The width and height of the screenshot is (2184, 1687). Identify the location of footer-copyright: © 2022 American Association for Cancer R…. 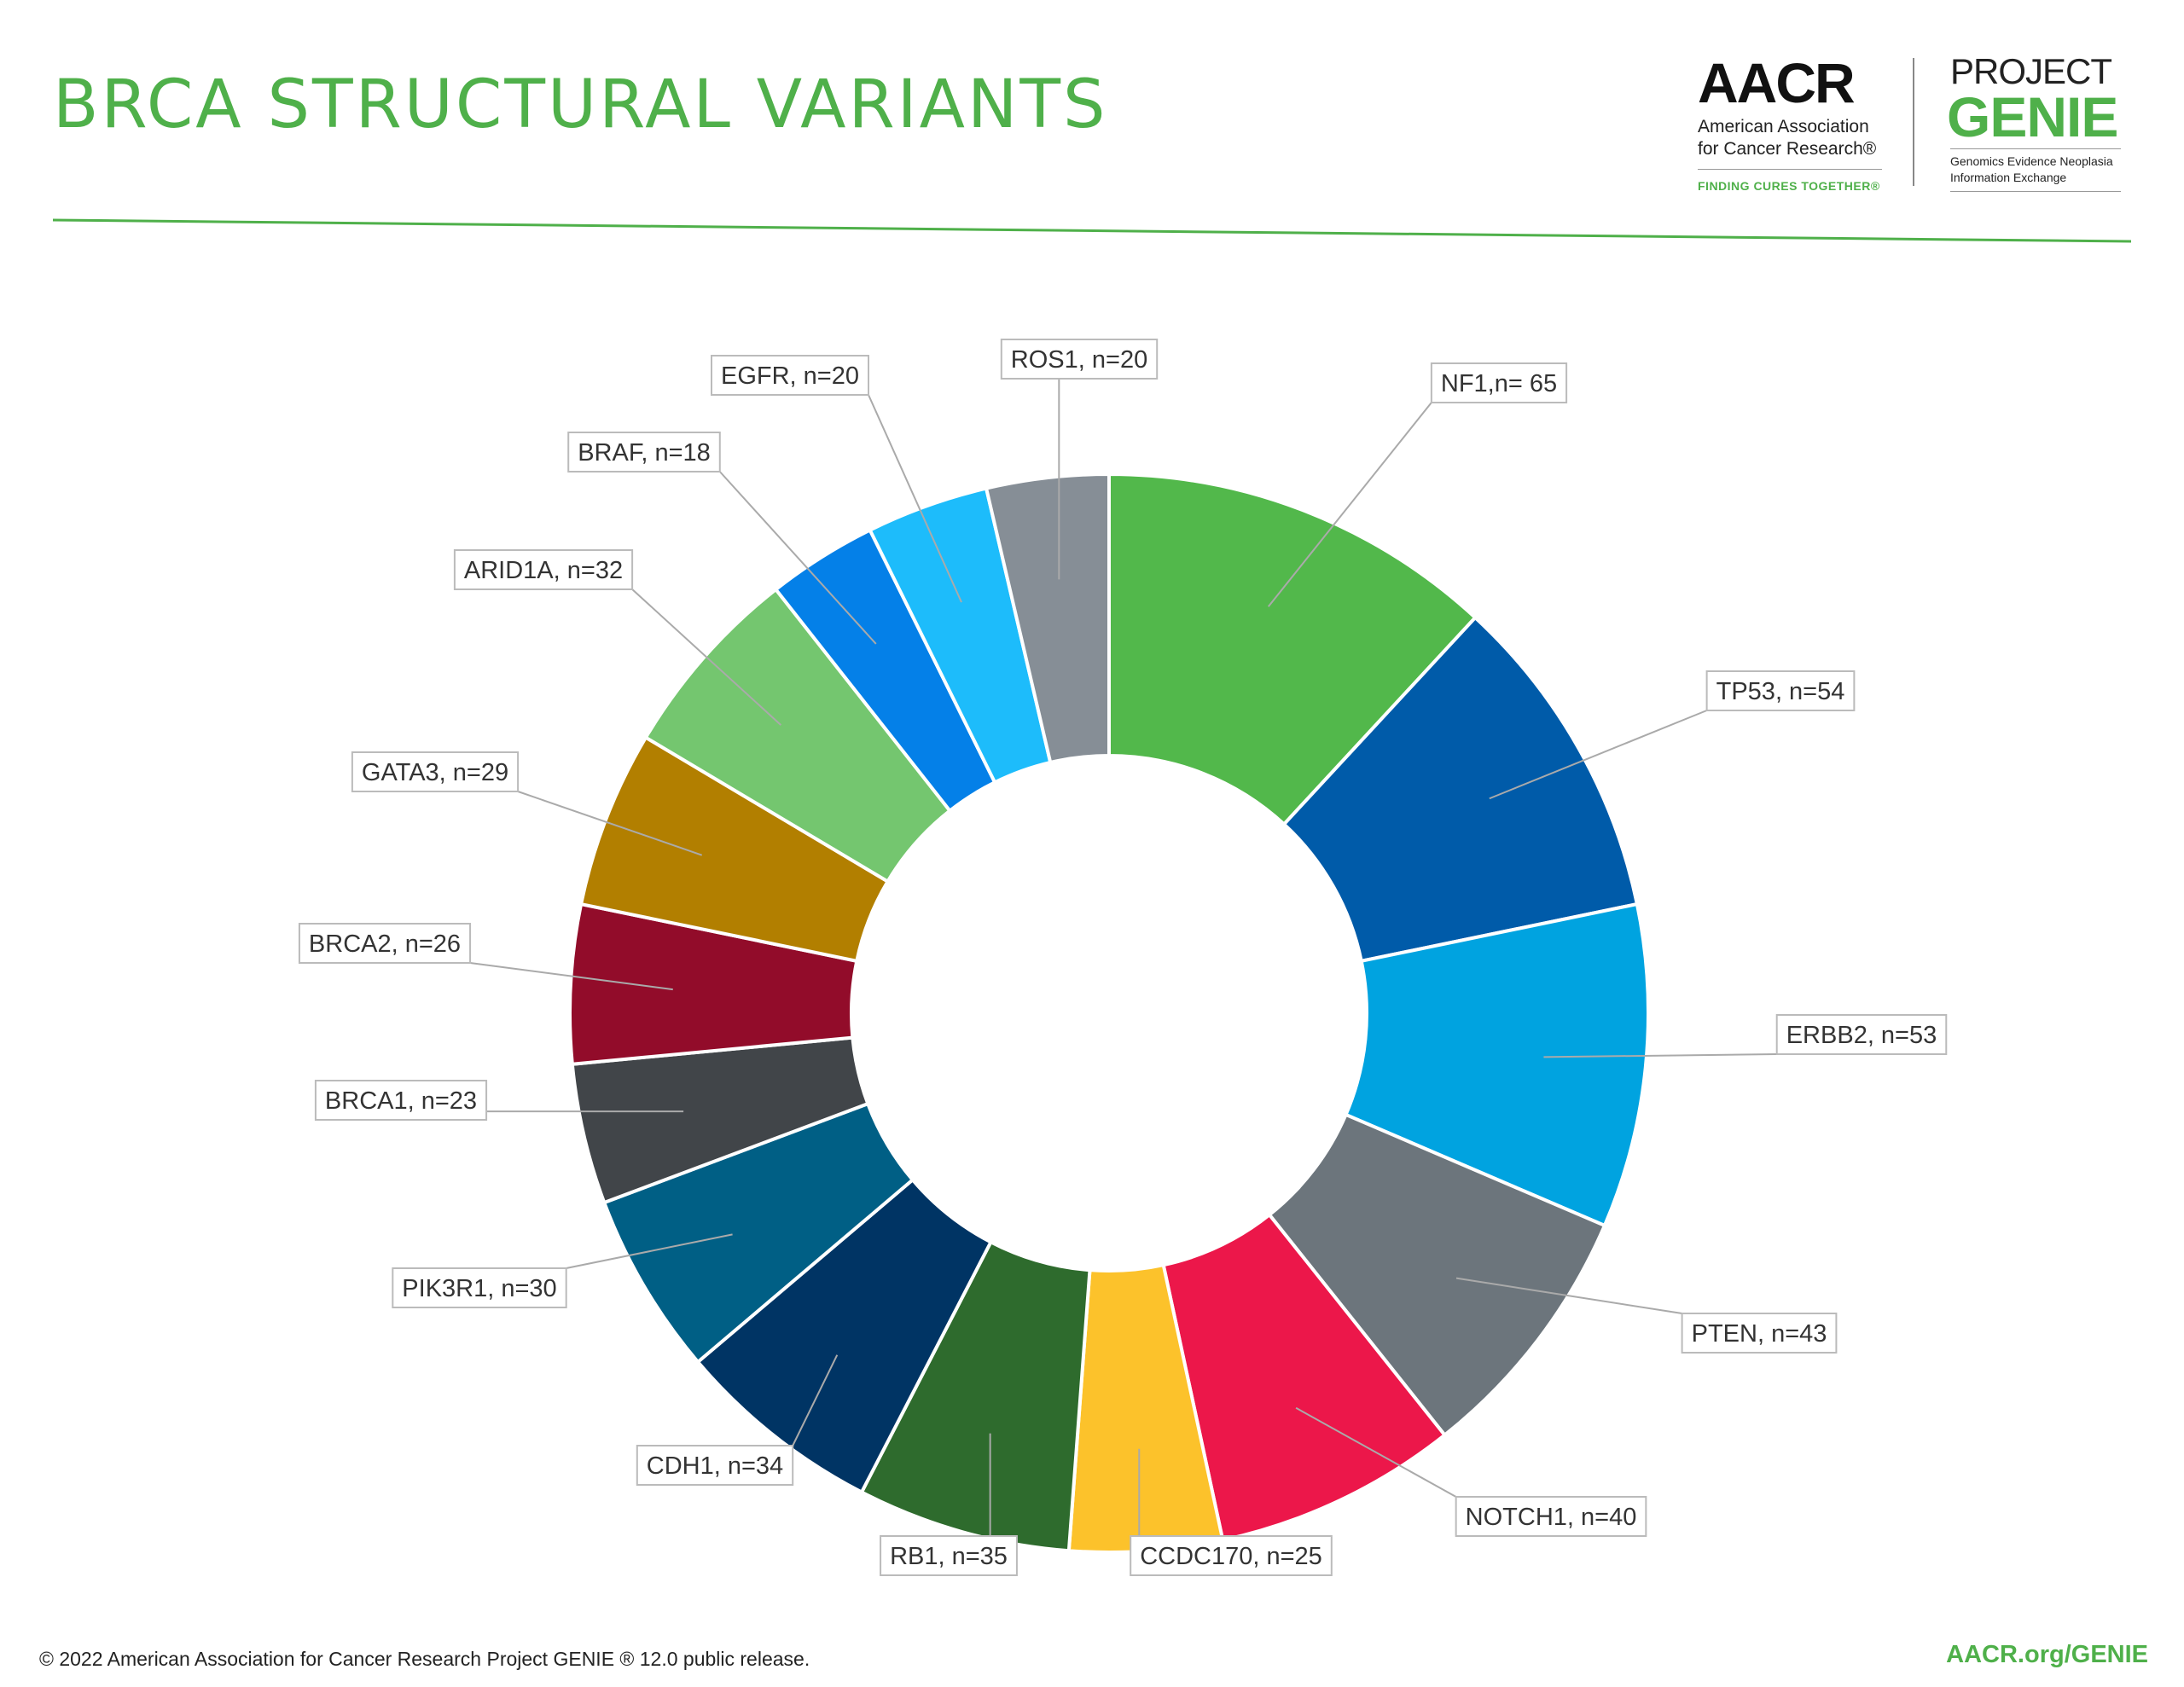
(425, 1659).